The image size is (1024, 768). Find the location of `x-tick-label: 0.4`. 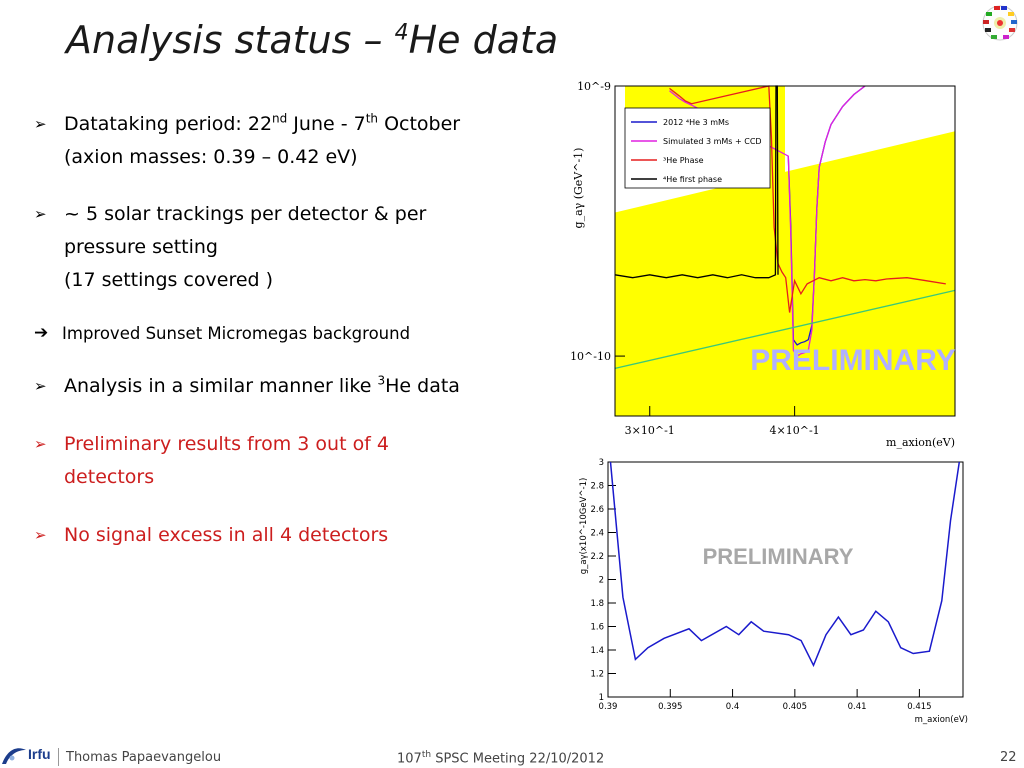

x-tick-label: 0.4 is located at coordinates (733, 707).